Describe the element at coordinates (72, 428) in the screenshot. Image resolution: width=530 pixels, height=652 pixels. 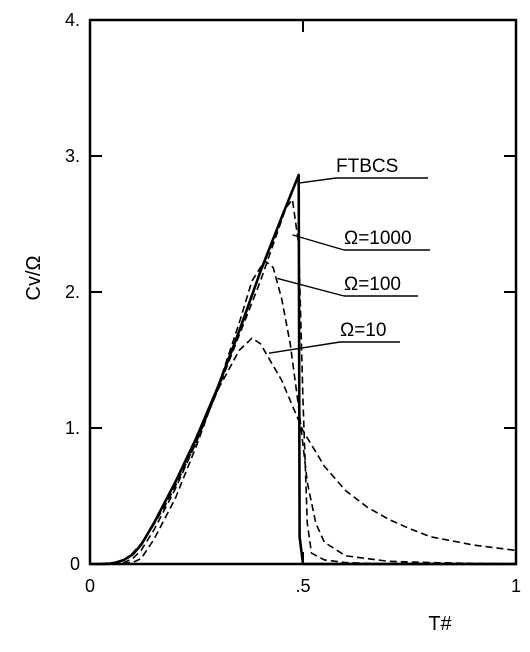
I see `y-tick-label: 1.` at that location.